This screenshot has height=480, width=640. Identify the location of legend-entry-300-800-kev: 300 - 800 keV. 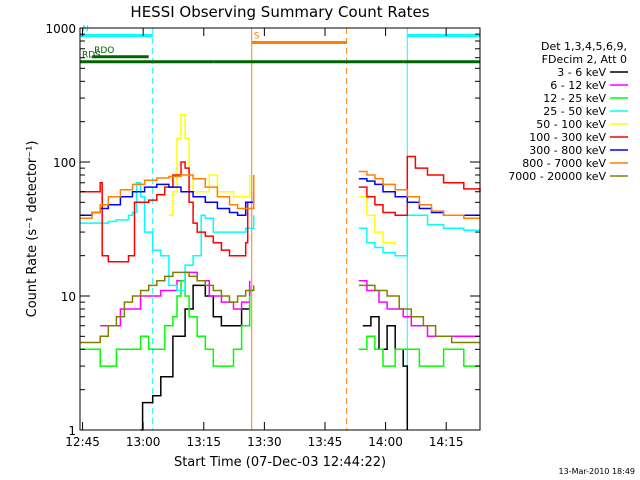
(567, 150).